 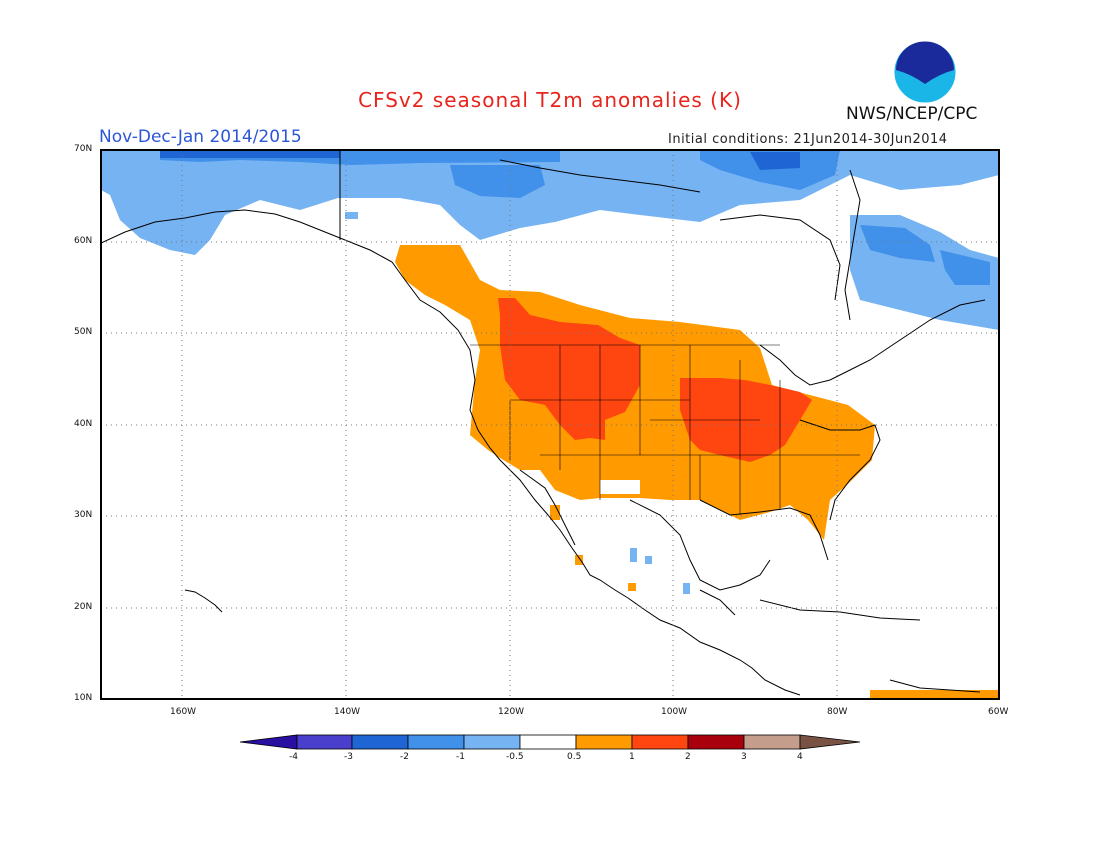 What do you see at coordinates (632, 757) in the screenshot?
I see `legend-label: 1` at bounding box center [632, 757].